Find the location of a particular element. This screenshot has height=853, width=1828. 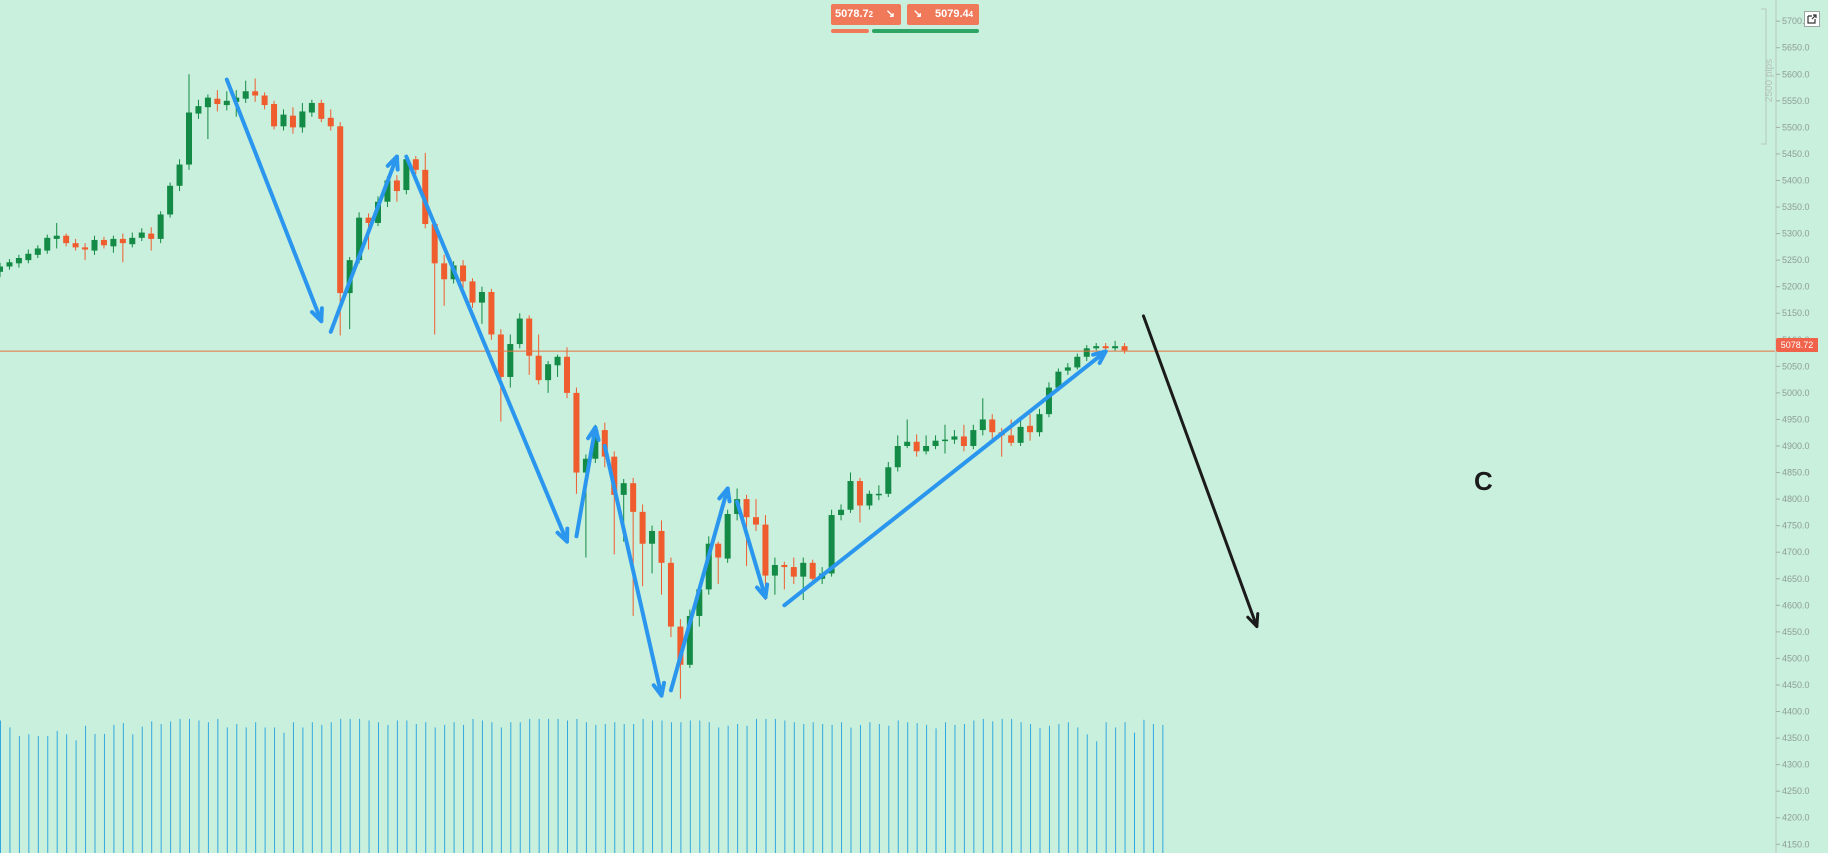

pips-range-label: 2500 pips is located at coordinates (1770, 80).